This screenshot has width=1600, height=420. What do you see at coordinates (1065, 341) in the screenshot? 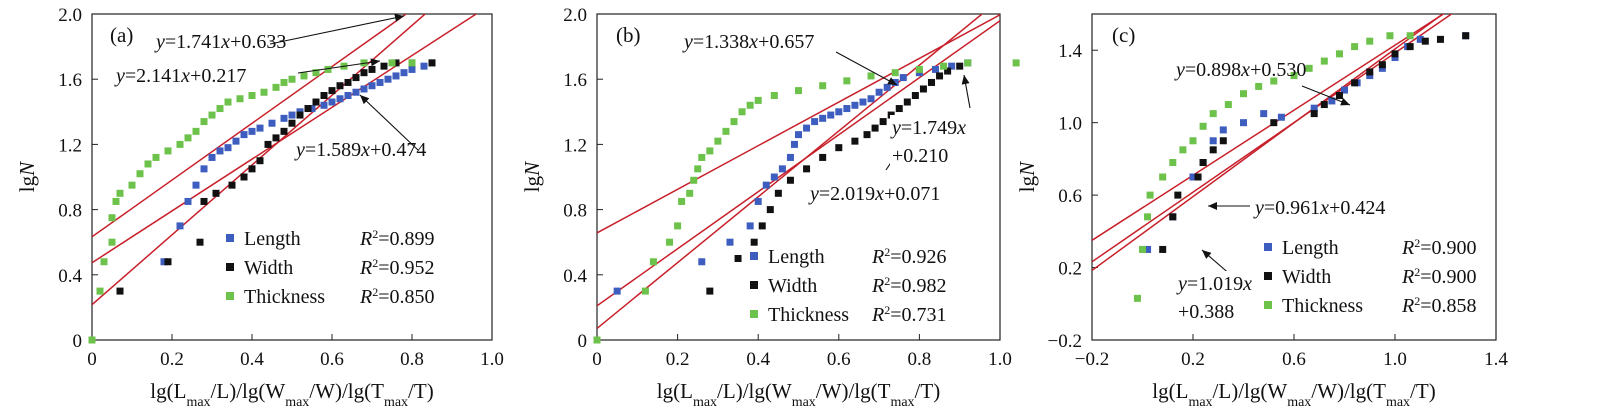
I see `y-tick-label: −0.2` at bounding box center [1065, 341].